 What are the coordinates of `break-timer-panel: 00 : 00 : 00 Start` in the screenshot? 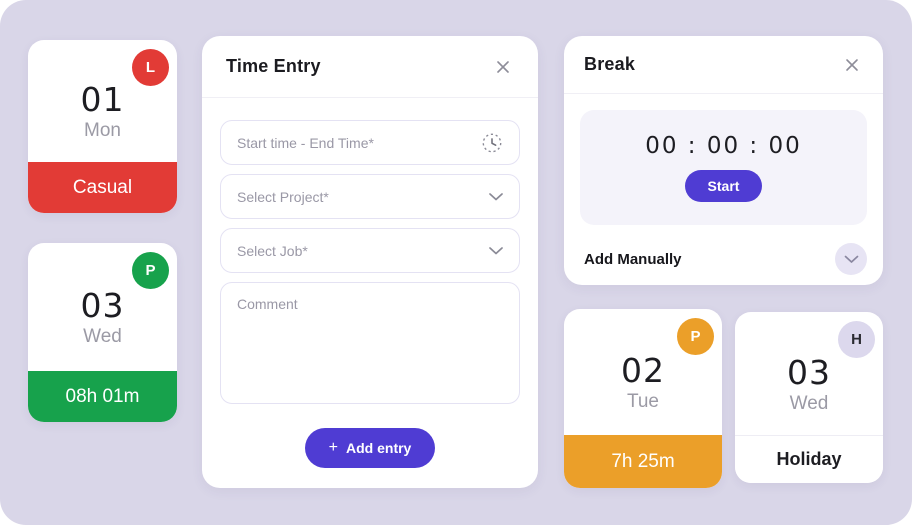 It's located at (723, 167).